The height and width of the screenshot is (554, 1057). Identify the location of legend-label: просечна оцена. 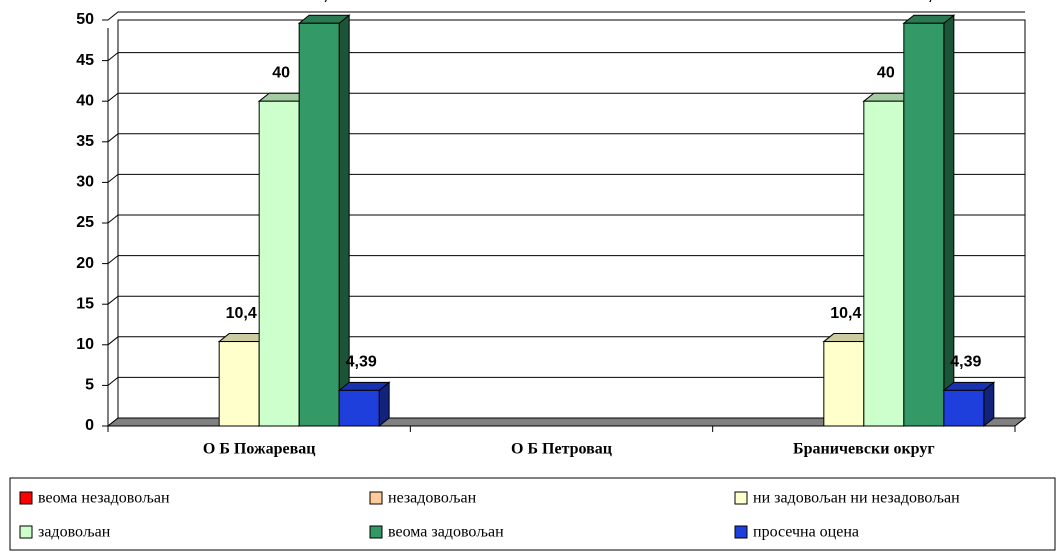
(806, 532).